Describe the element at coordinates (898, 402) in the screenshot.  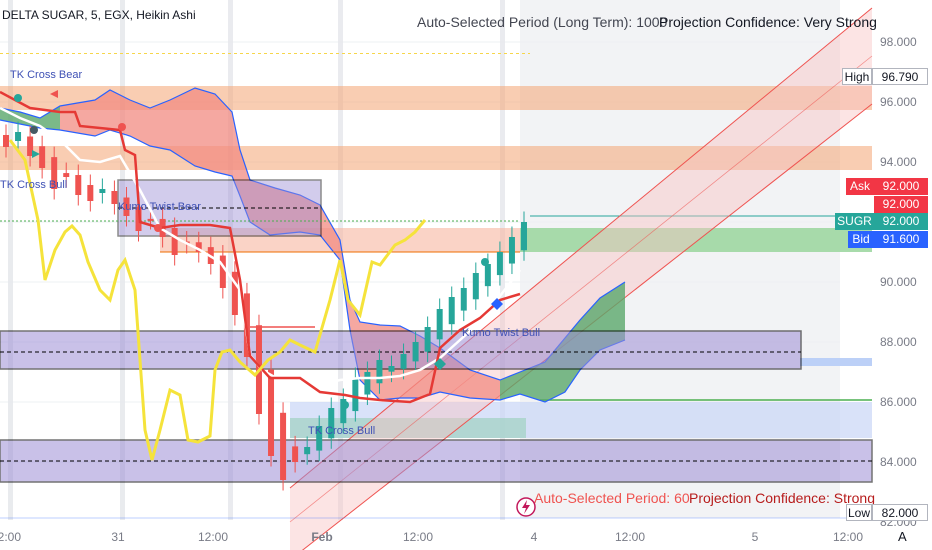
I see `price-tick-label: 86.000` at that location.